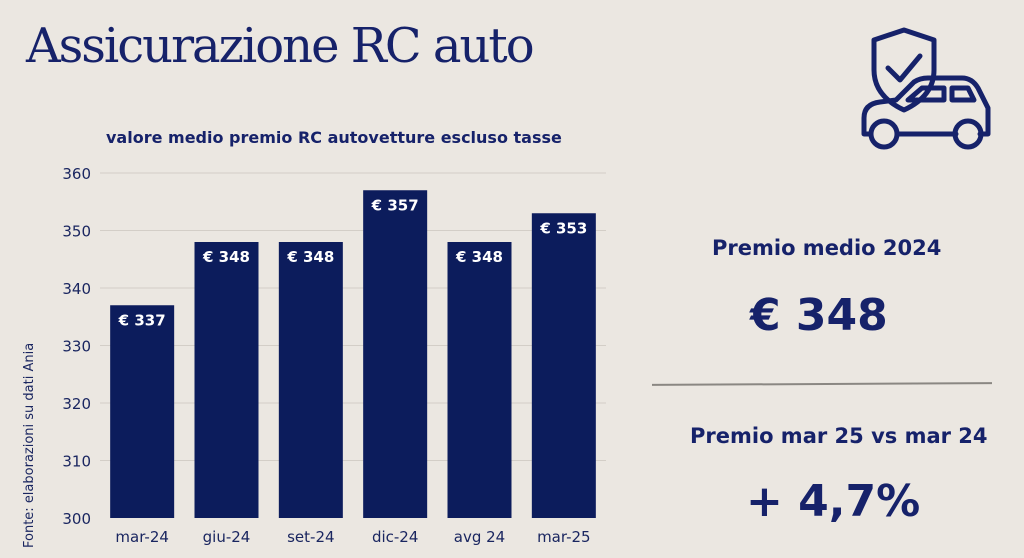  Describe the element at coordinates (76, 404) in the screenshot. I see `y-tick-label: 320` at that location.